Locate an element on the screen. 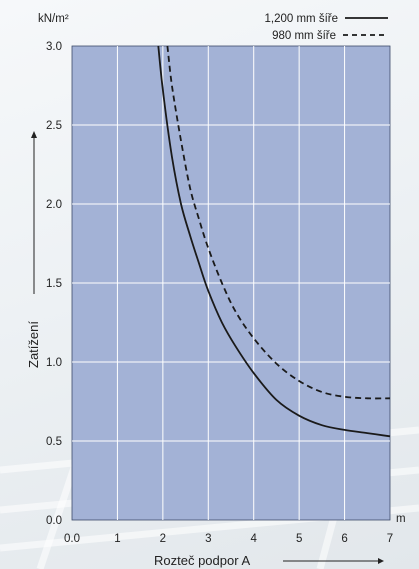 This screenshot has height=569, width=419. y-tick-label: 3.0 is located at coordinates (54, 47).